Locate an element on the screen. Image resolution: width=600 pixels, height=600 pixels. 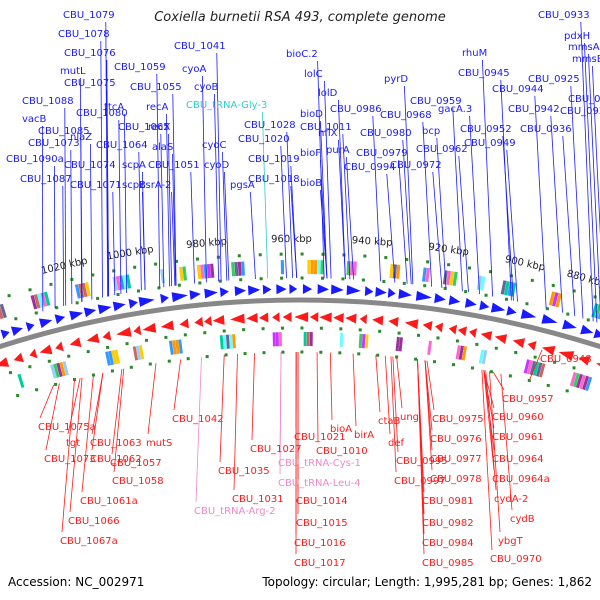
bottom-gene-label: CBU_0997 is located at coordinates (420, 481).